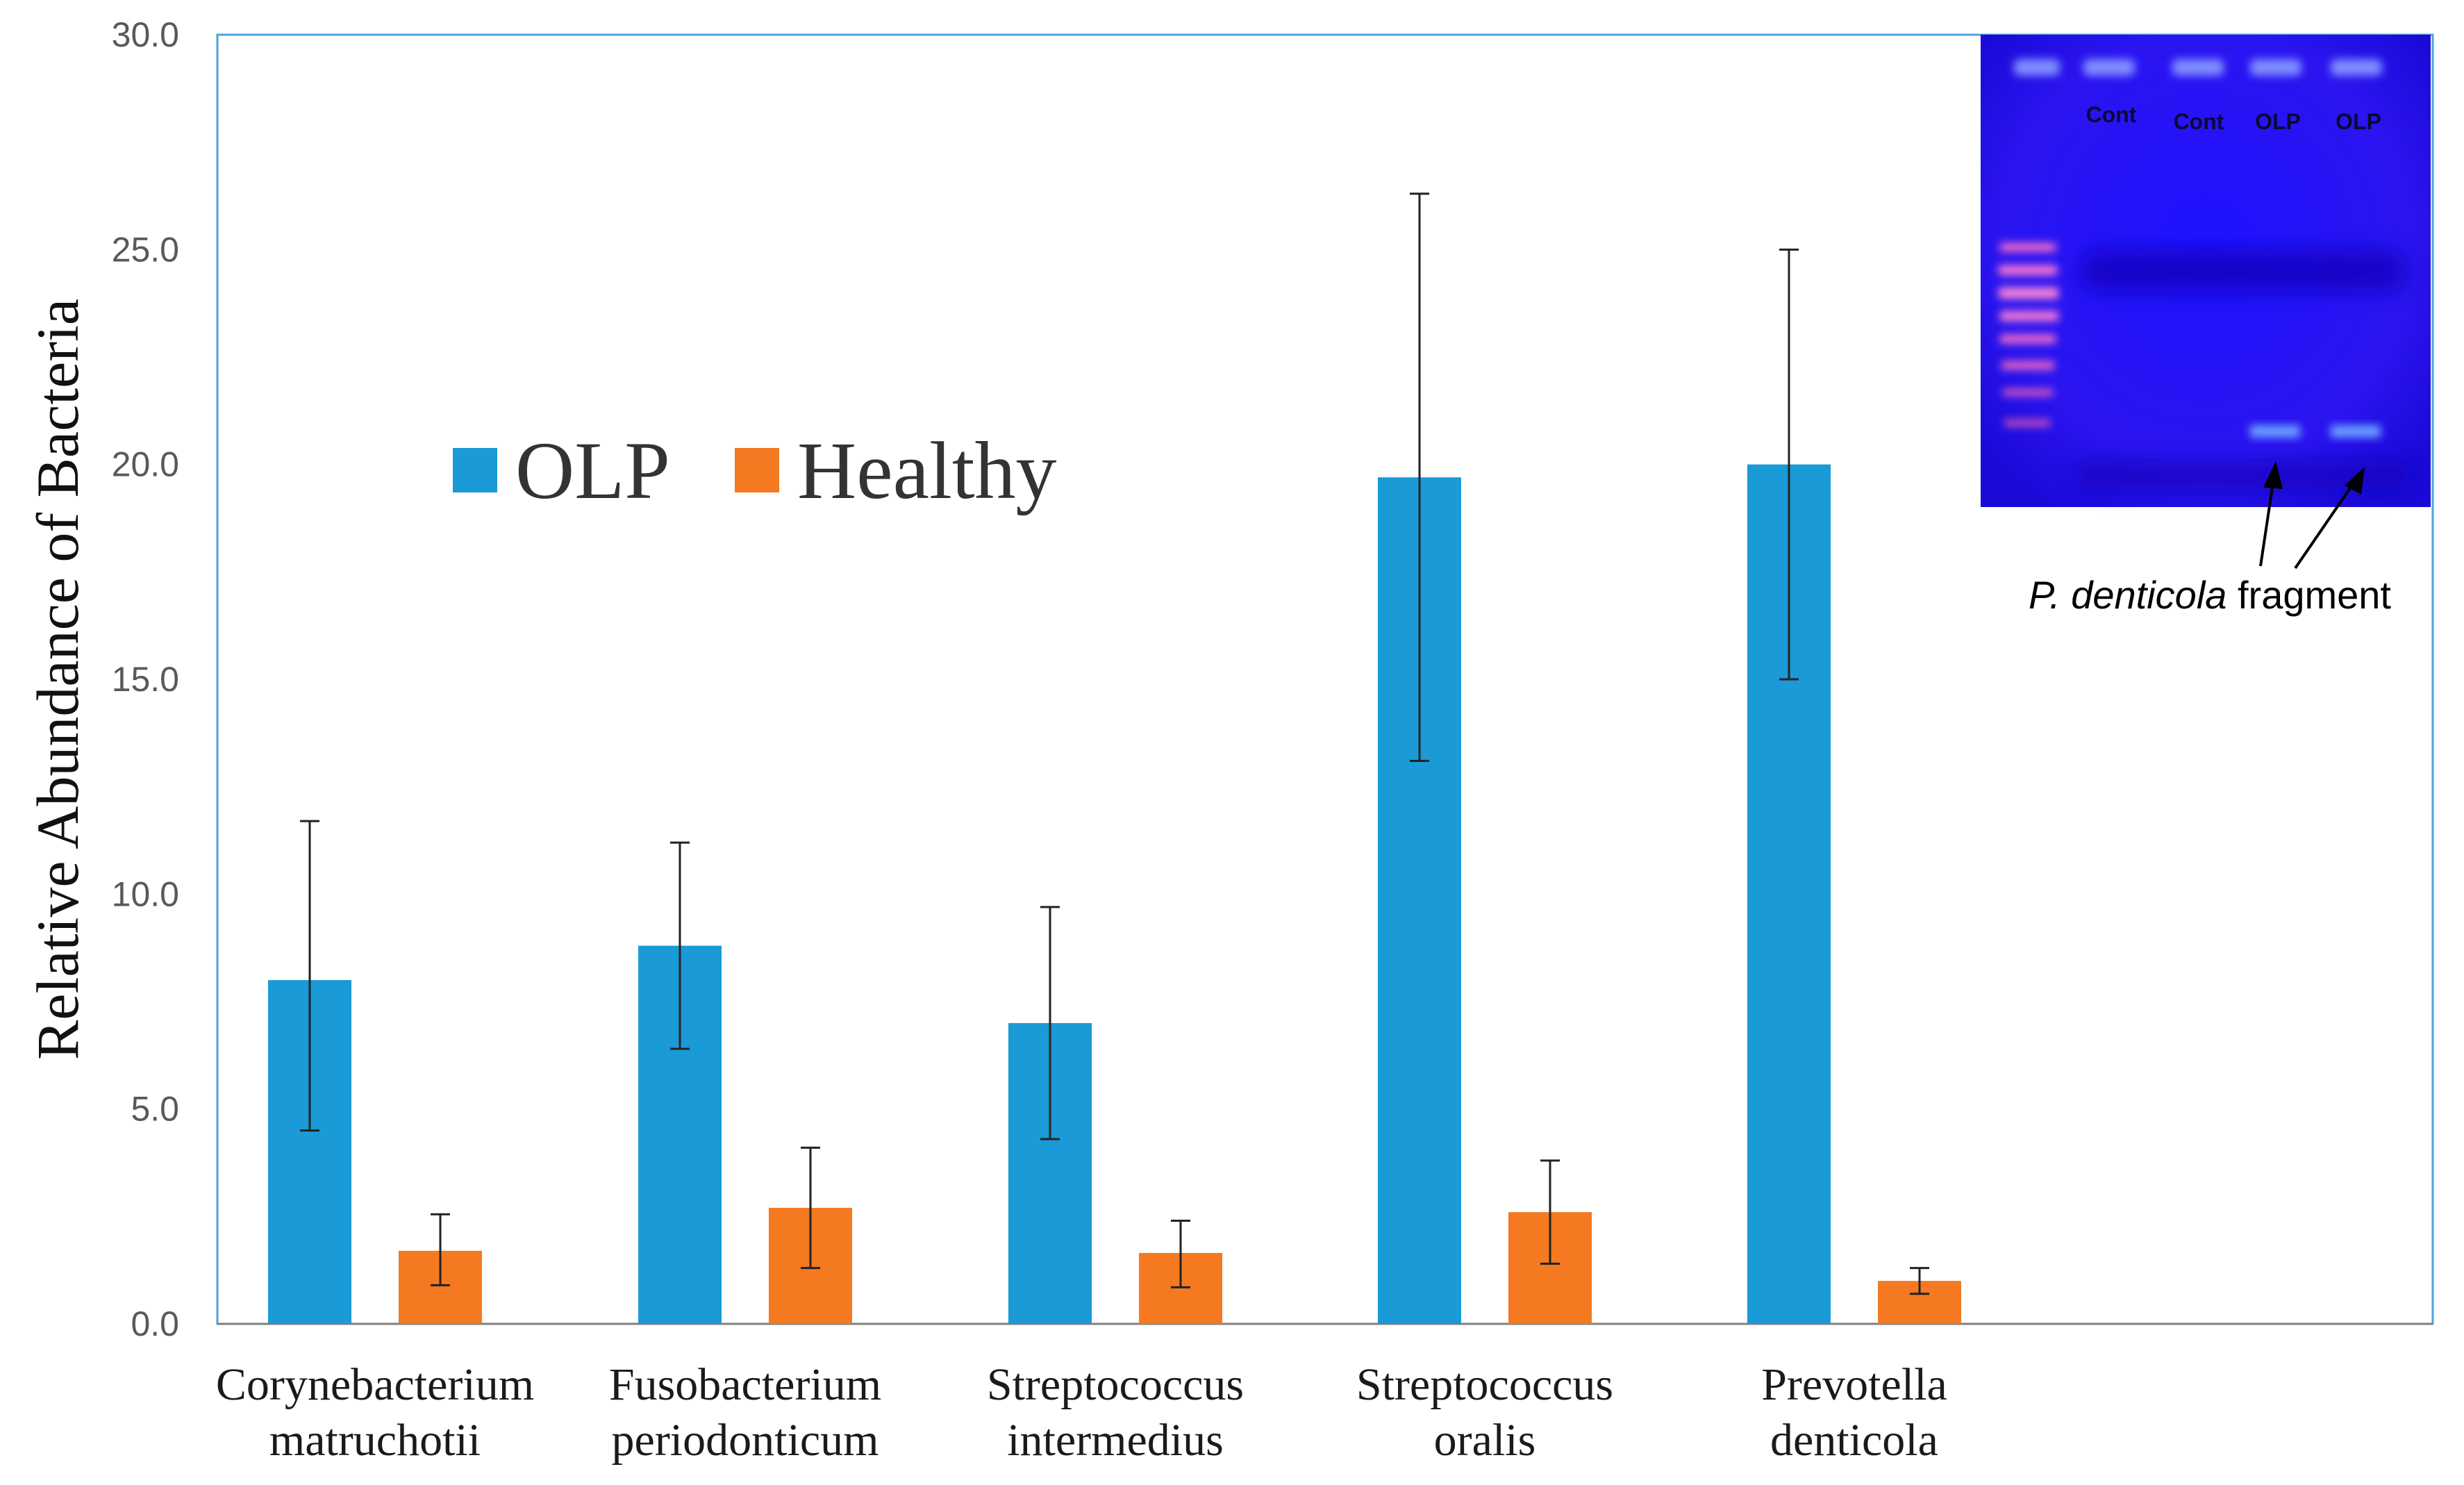 The image size is (2464, 1485). What do you see at coordinates (155, 1109) in the screenshot?
I see `y-tick-label: 5.0` at bounding box center [155, 1109].